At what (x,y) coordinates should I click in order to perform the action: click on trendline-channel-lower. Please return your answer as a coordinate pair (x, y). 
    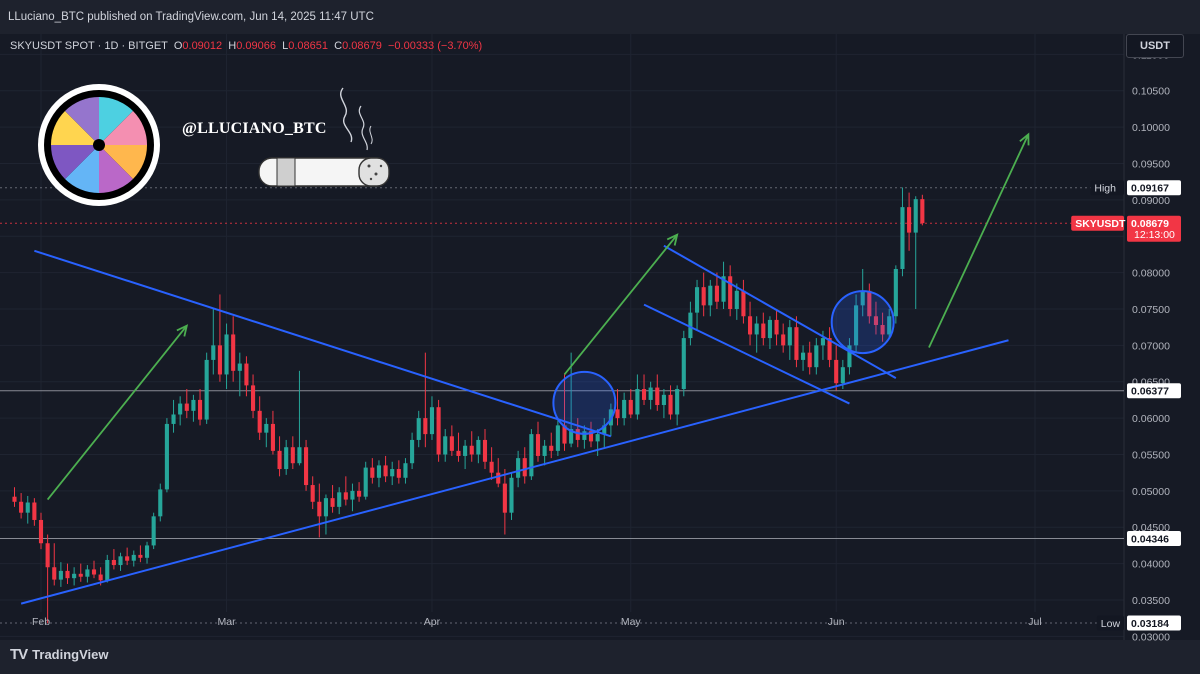
    Looking at the image, I should click on (746, 354).